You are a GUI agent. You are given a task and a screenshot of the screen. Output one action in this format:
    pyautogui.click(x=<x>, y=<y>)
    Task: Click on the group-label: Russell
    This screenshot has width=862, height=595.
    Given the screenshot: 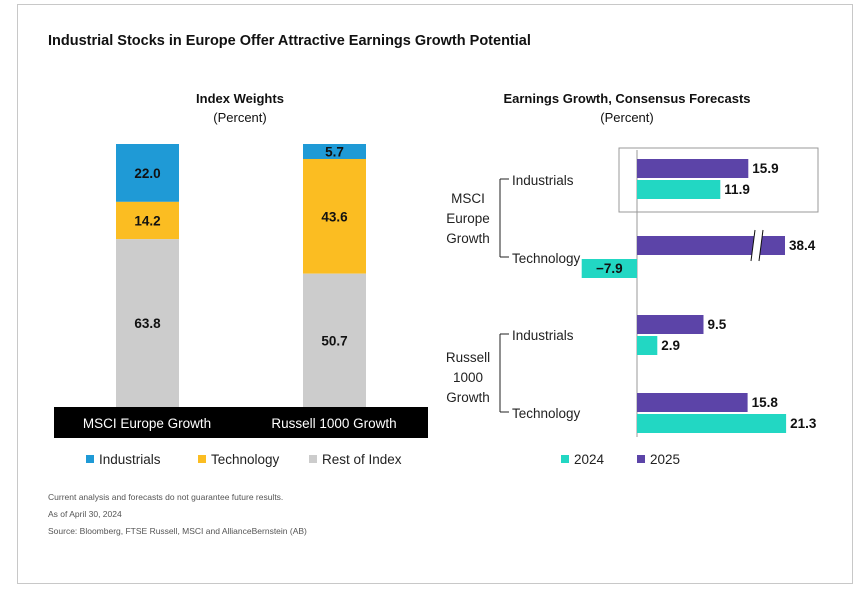 What is the action you would take?
    pyautogui.click(x=468, y=357)
    